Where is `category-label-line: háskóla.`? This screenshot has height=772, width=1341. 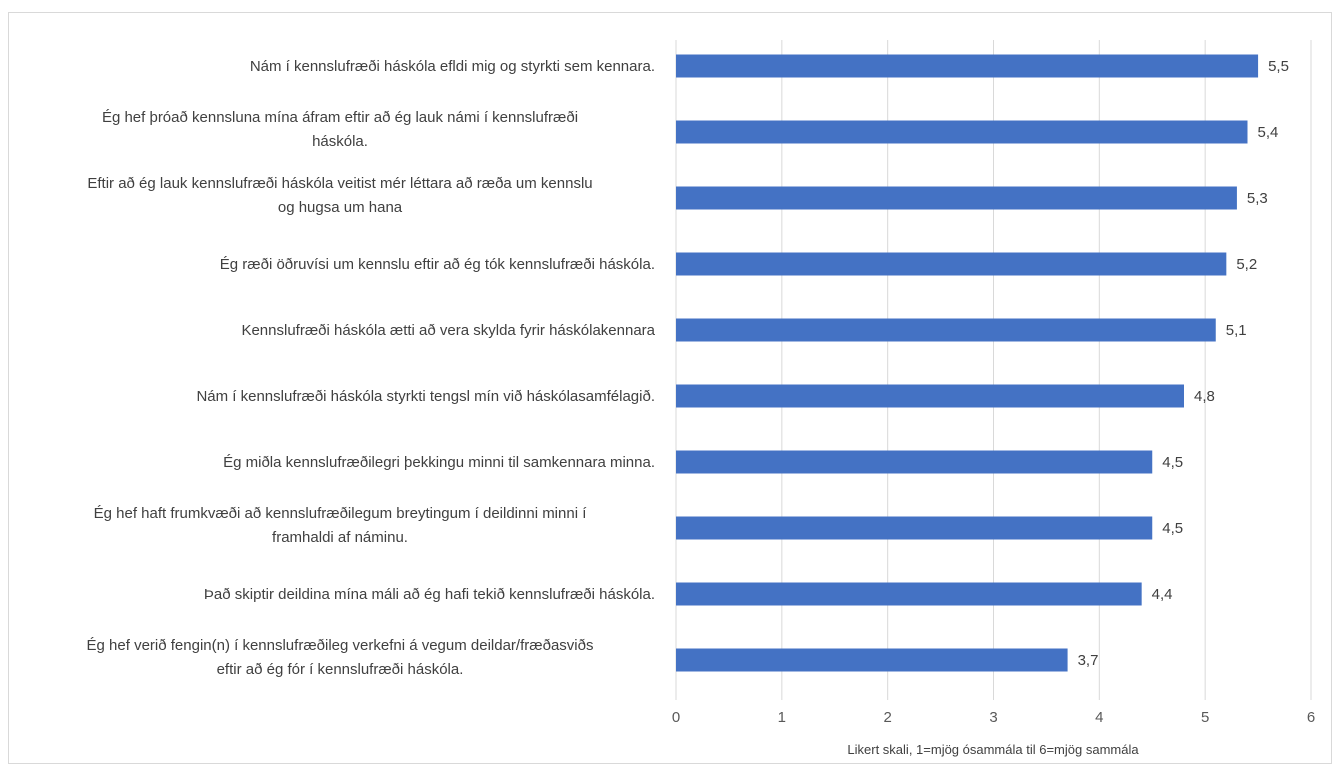
category-label-line: háskóla. is located at coordinates (340, 141).